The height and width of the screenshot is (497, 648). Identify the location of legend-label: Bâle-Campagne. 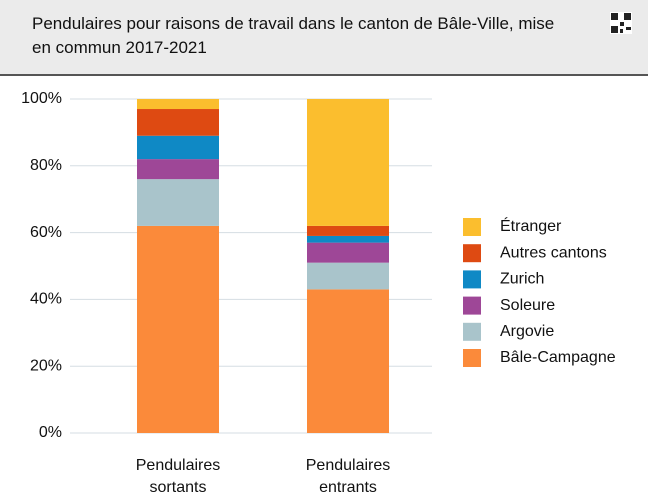
(558, 357).